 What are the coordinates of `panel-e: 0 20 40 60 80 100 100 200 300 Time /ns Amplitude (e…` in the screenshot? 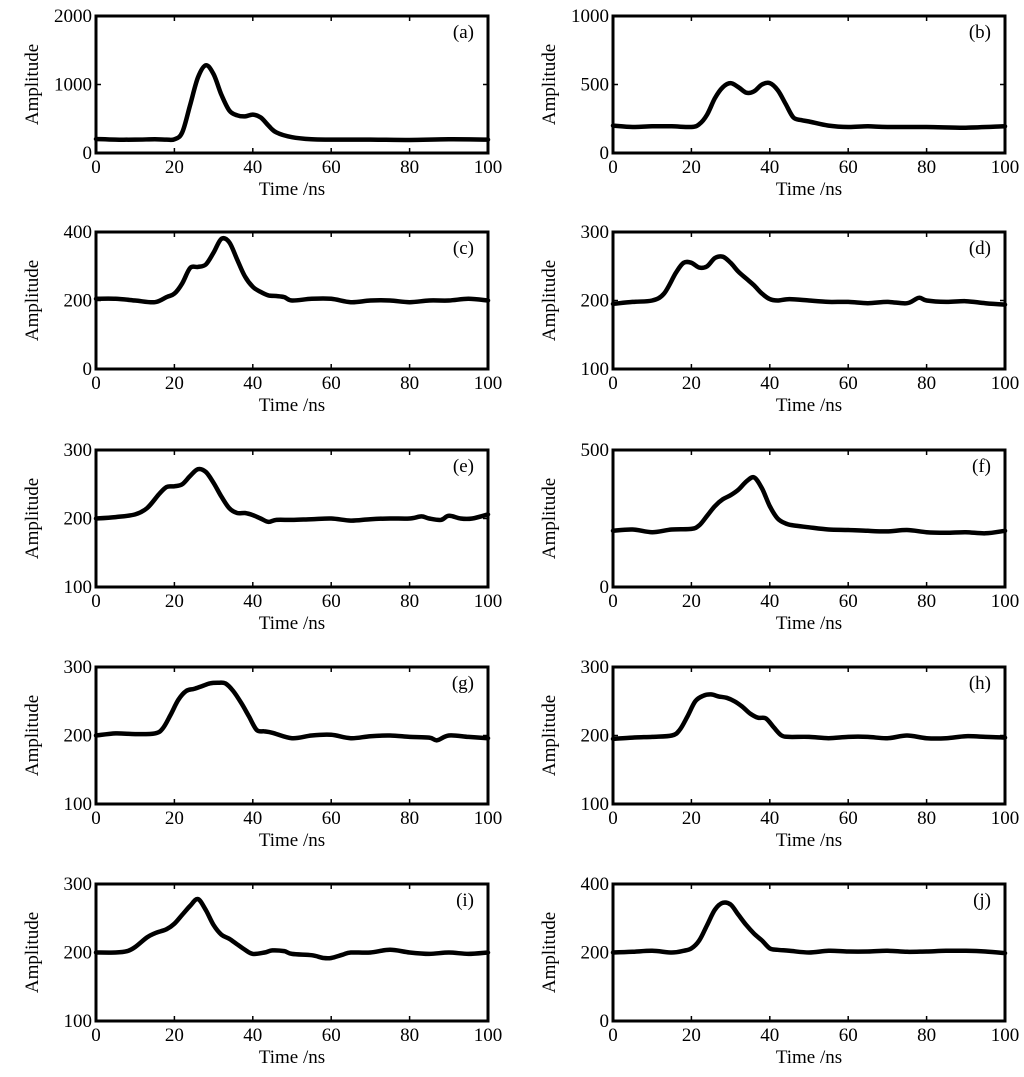 It's located at (262, 537).